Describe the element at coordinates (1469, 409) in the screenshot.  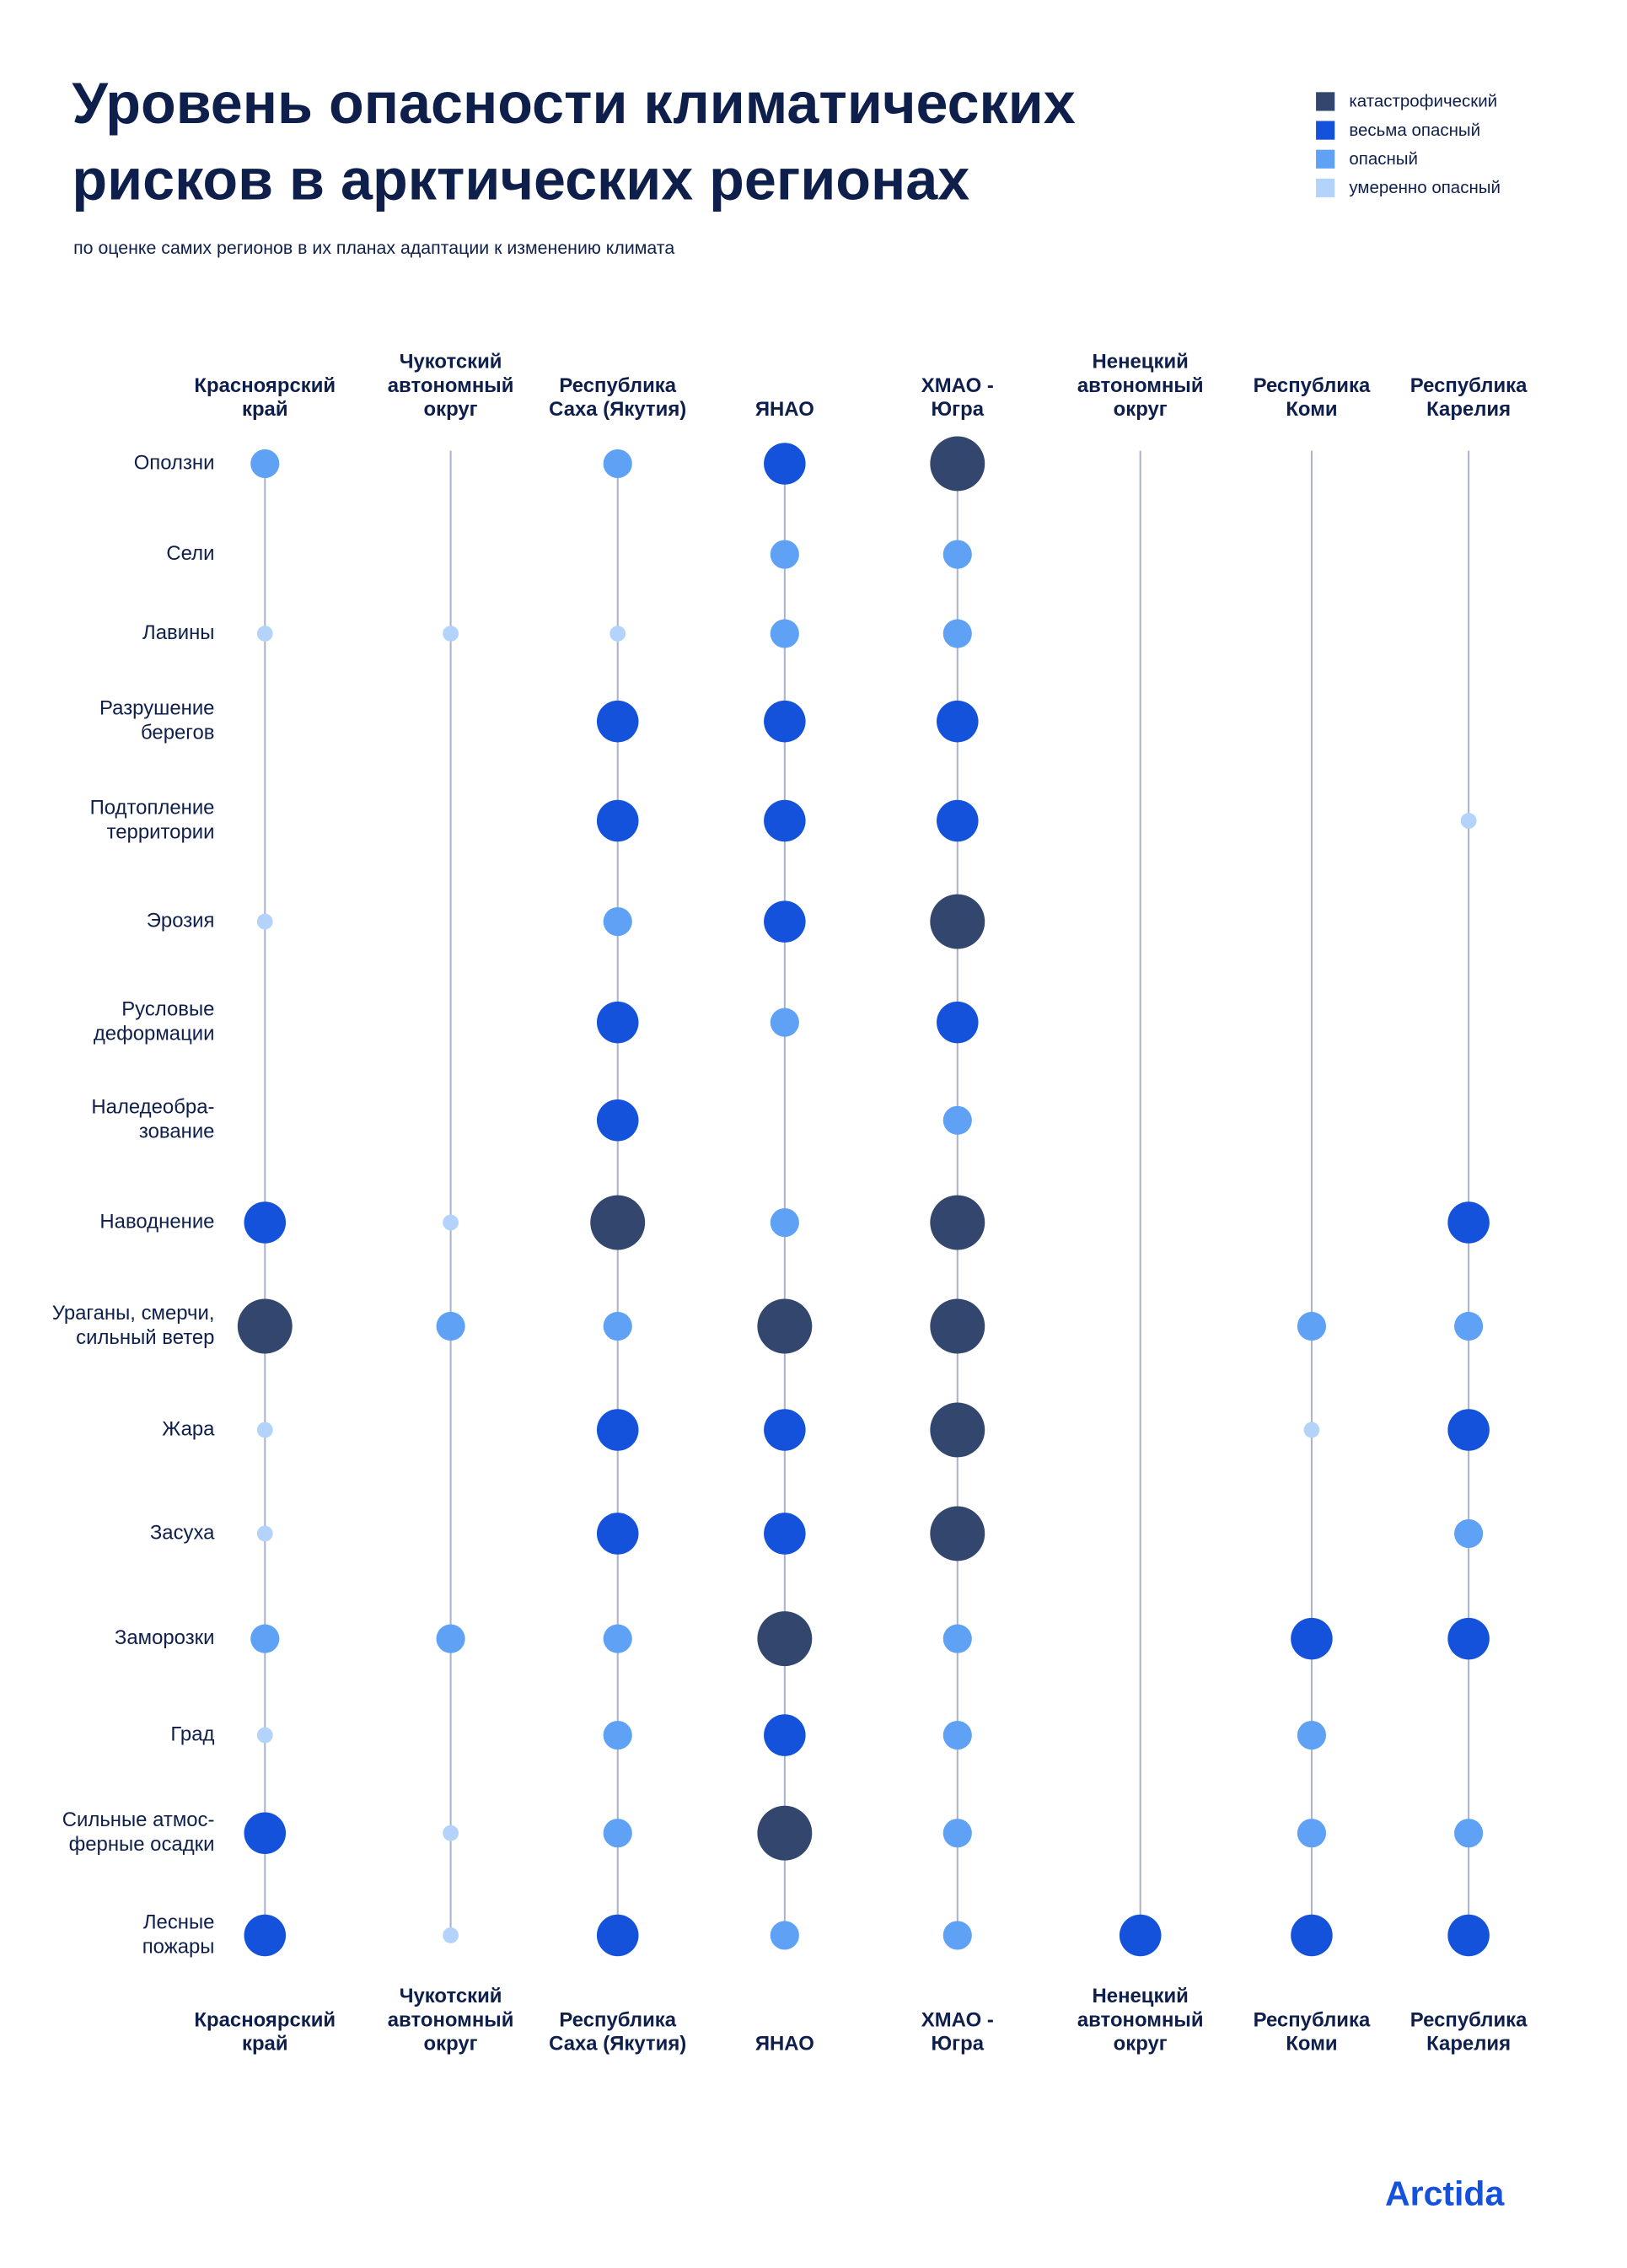
I see `column-label: Карелия` at that location.